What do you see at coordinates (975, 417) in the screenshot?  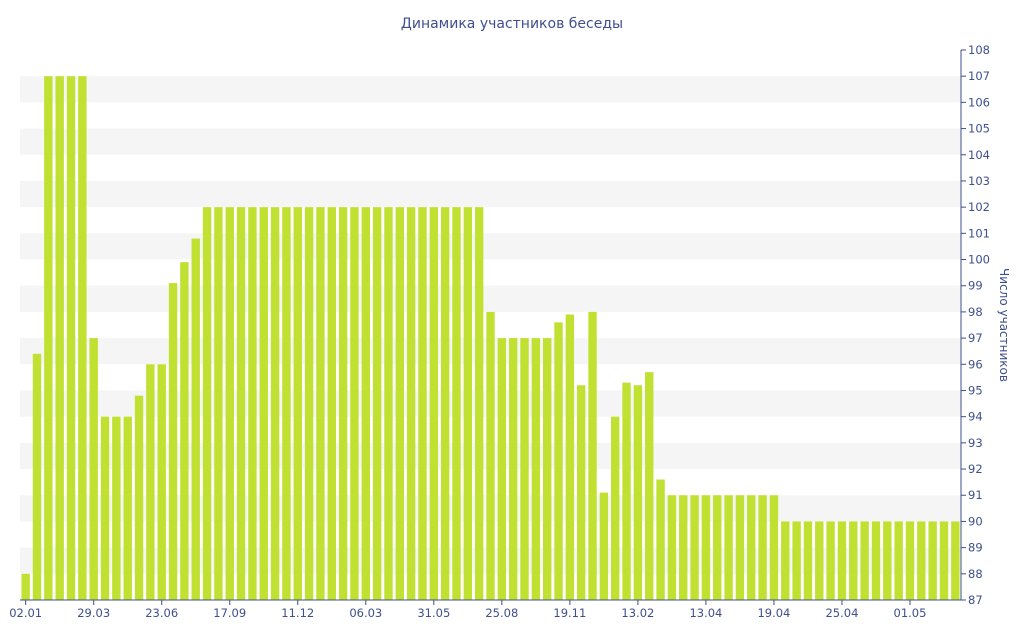 I see `y-tick-label: 94` at bounding box center [975, 417].